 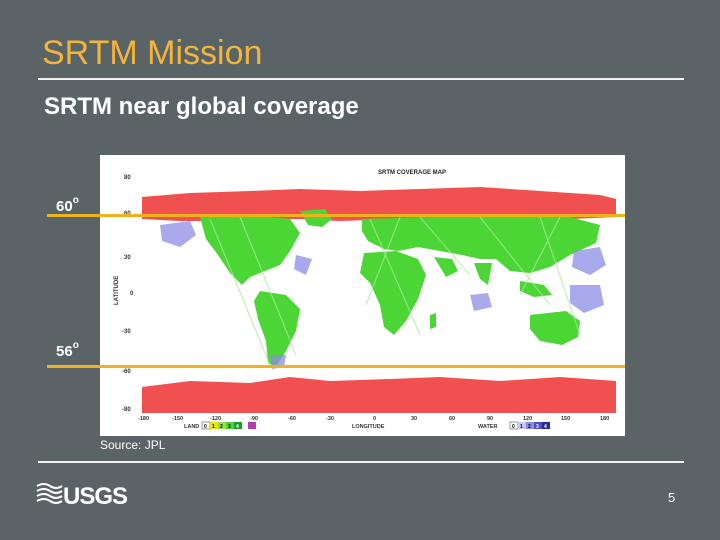 I want to click on latitude-line-south, so click(x=336, y=366).